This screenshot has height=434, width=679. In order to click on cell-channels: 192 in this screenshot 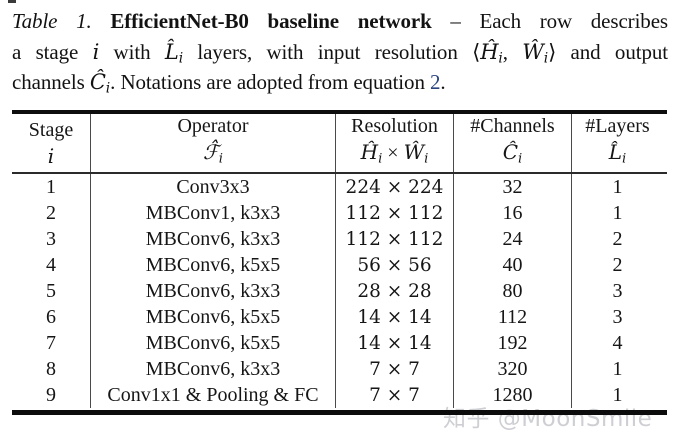, I will do `click(512, 343)`.